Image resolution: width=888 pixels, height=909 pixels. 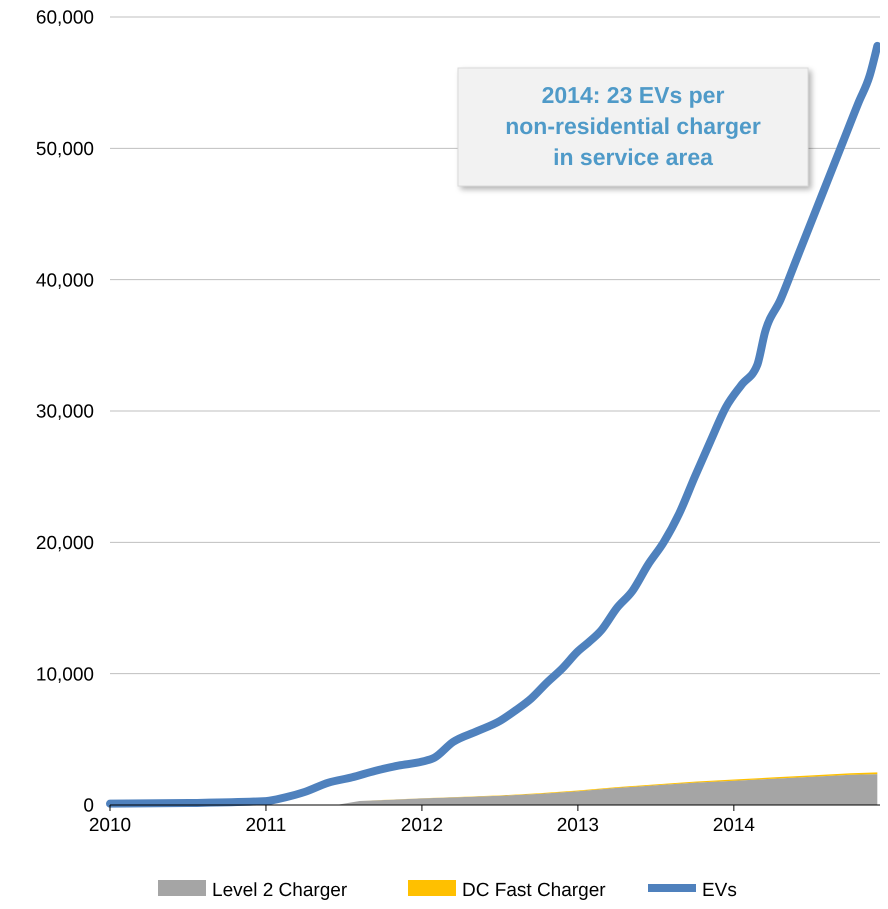 What do you see at coordinates (88, 806) in the screenshot?
I see `y-tick-label: 0` at bounding box center [88, 806].